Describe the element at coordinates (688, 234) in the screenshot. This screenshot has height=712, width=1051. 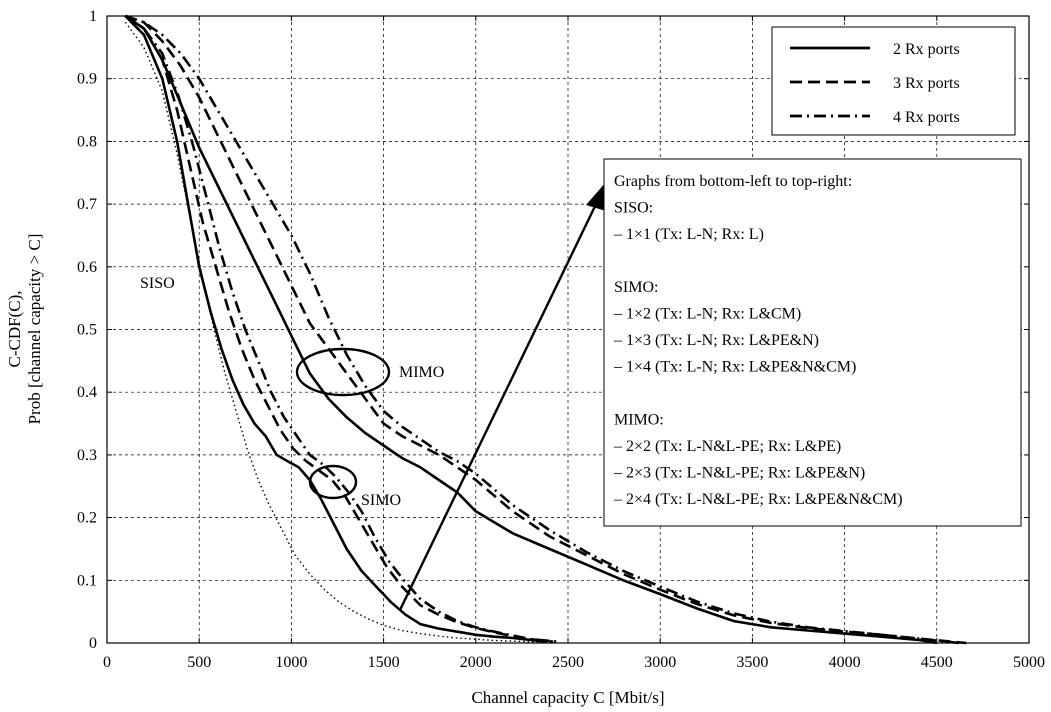
I see `info-box-line: – 1×1 (Tx: L-N; Rx: L)` at that location.